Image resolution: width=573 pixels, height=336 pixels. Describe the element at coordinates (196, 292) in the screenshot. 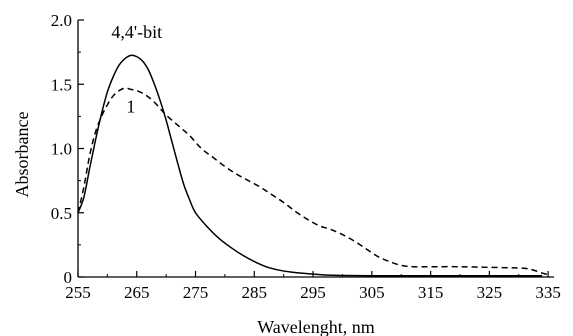

I see `x-tick-label: 275` at that location.